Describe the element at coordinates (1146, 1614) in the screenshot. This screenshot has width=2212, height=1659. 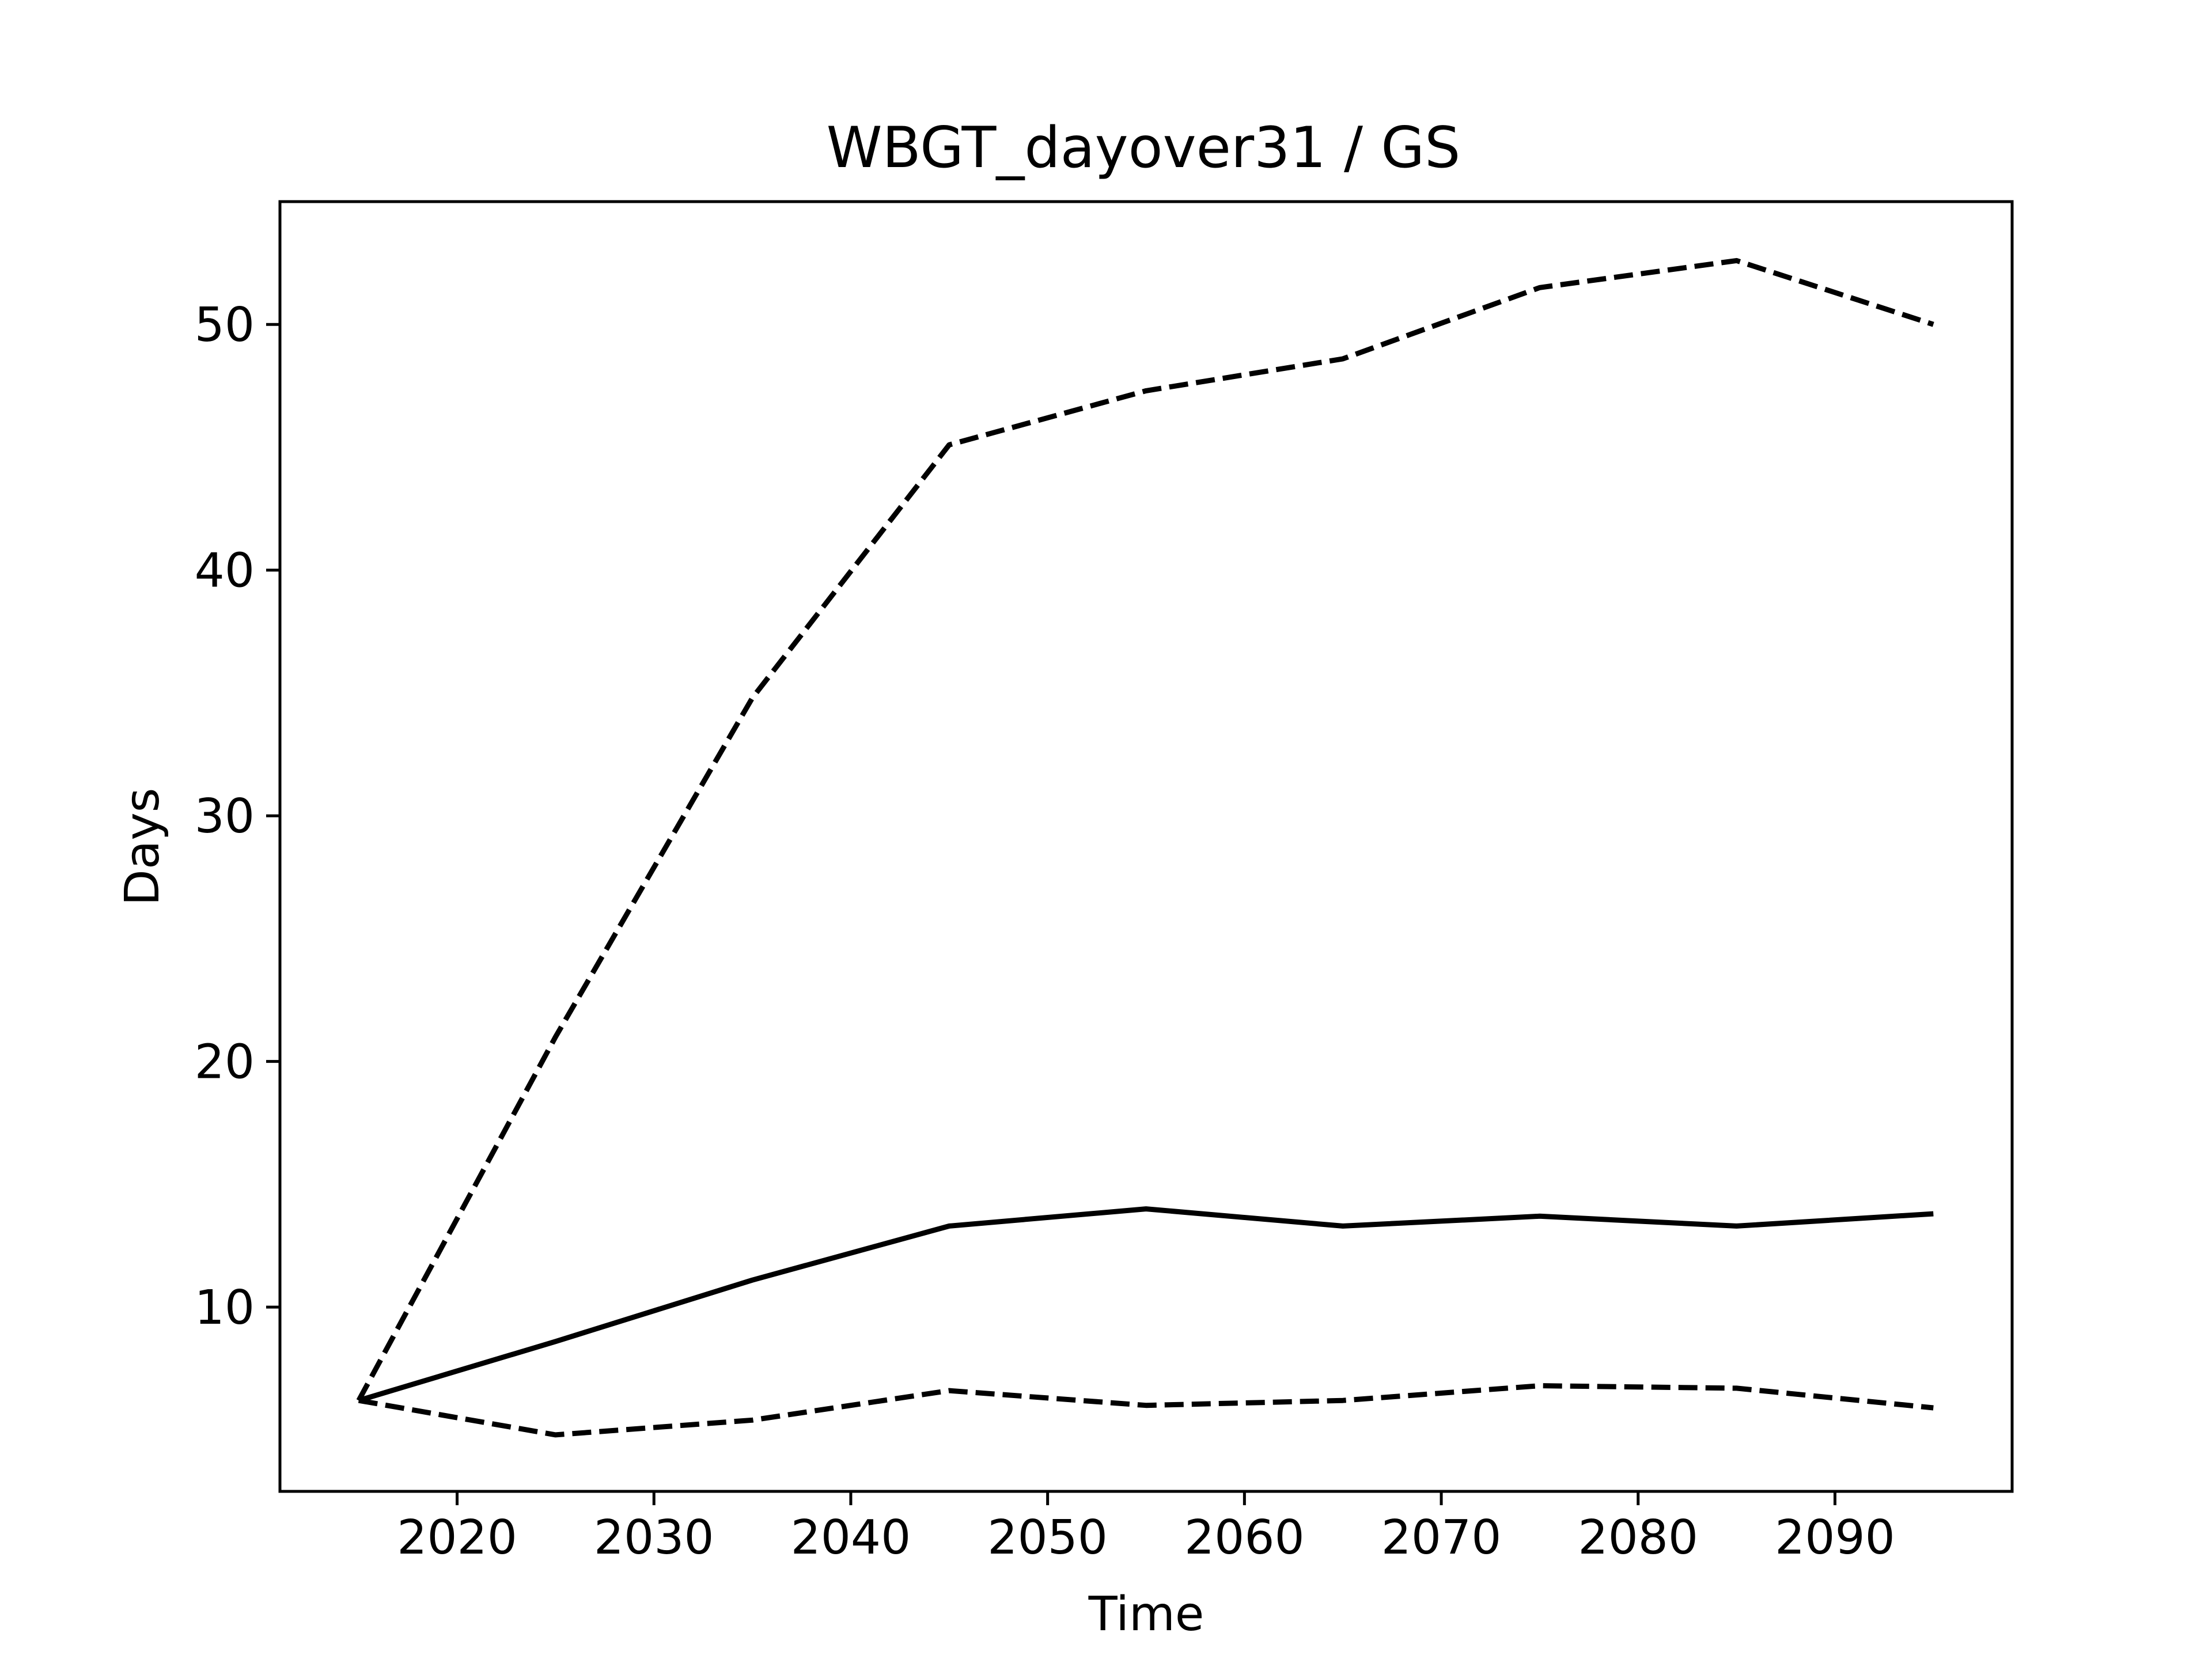
I see `x-axis-label: Time` at that location.